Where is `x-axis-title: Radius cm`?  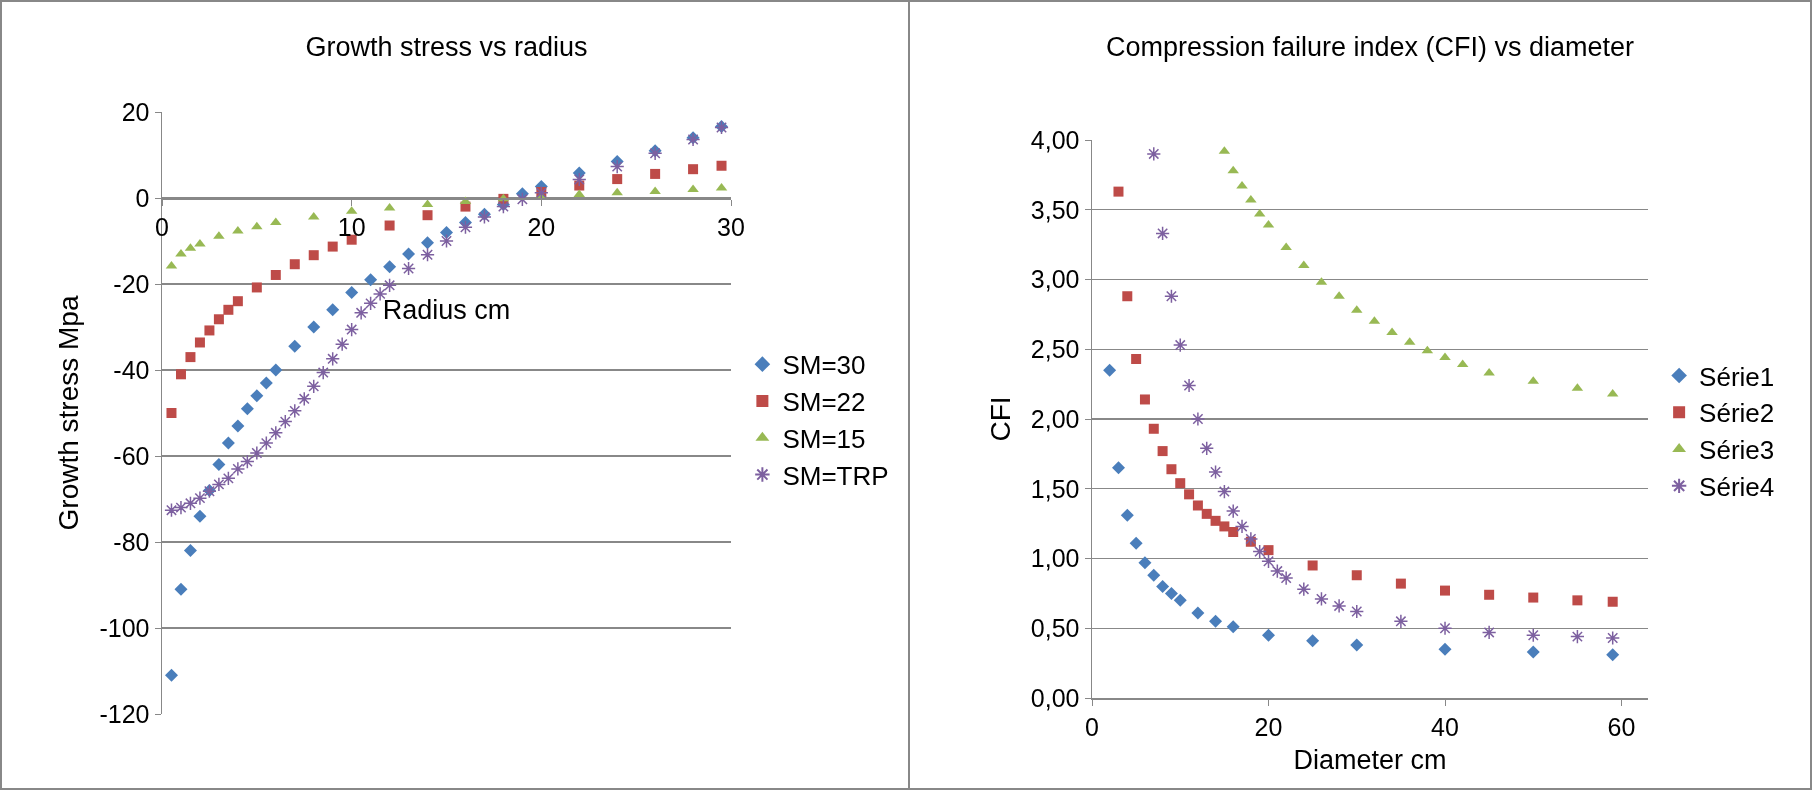 x-axis-title: Radius cm is located at coordinates (446, 309).